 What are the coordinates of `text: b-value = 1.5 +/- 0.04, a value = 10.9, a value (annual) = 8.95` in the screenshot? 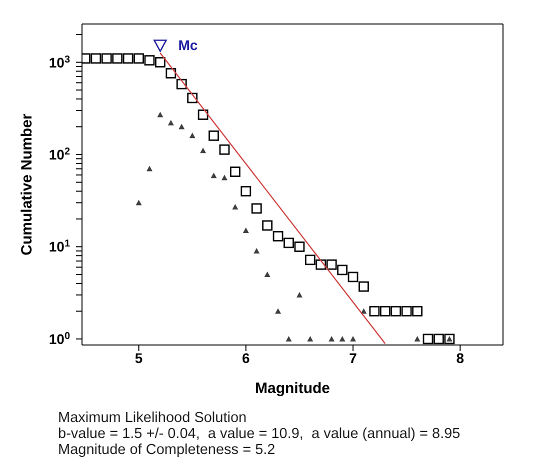 It's located at (260, 434).